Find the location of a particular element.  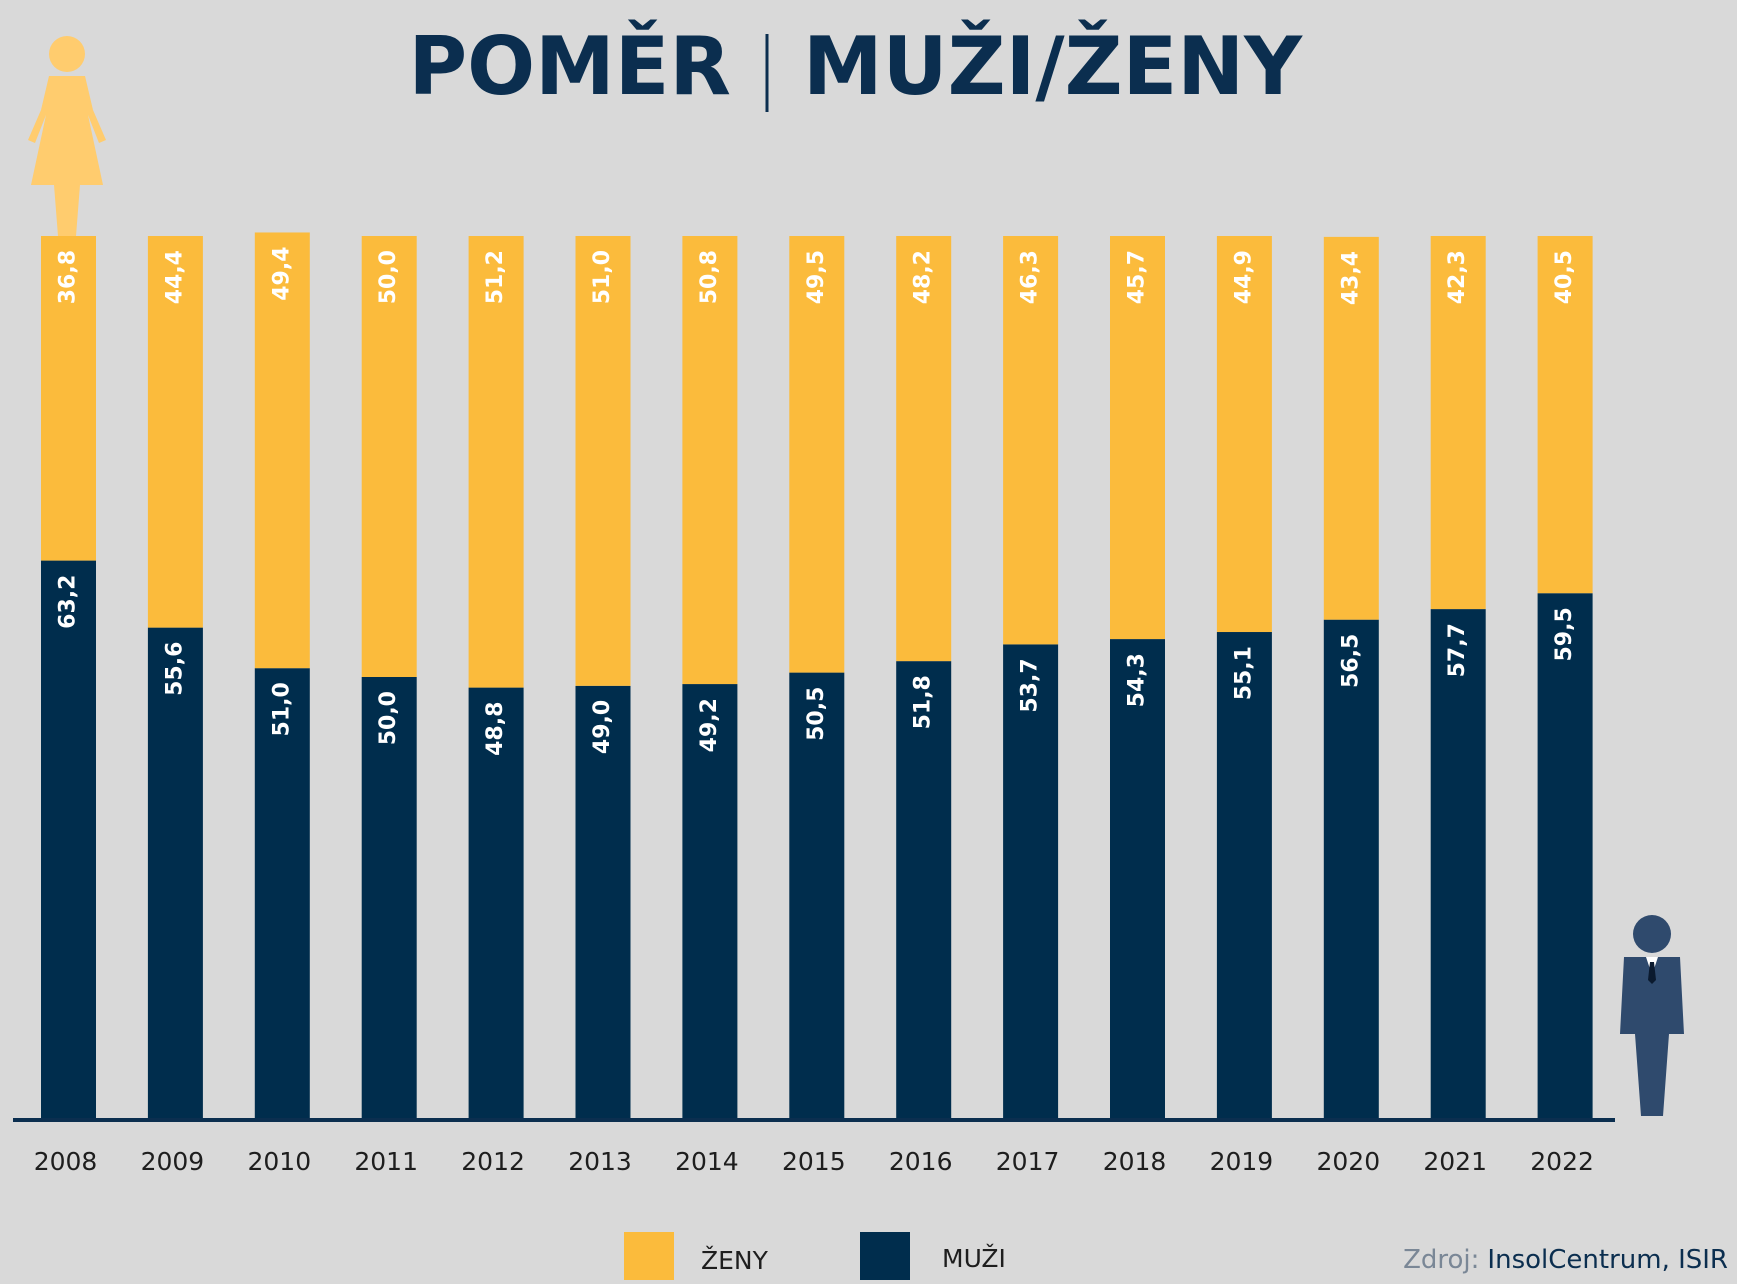

value-label: 40,5 is located at coordinates (1564, 277).